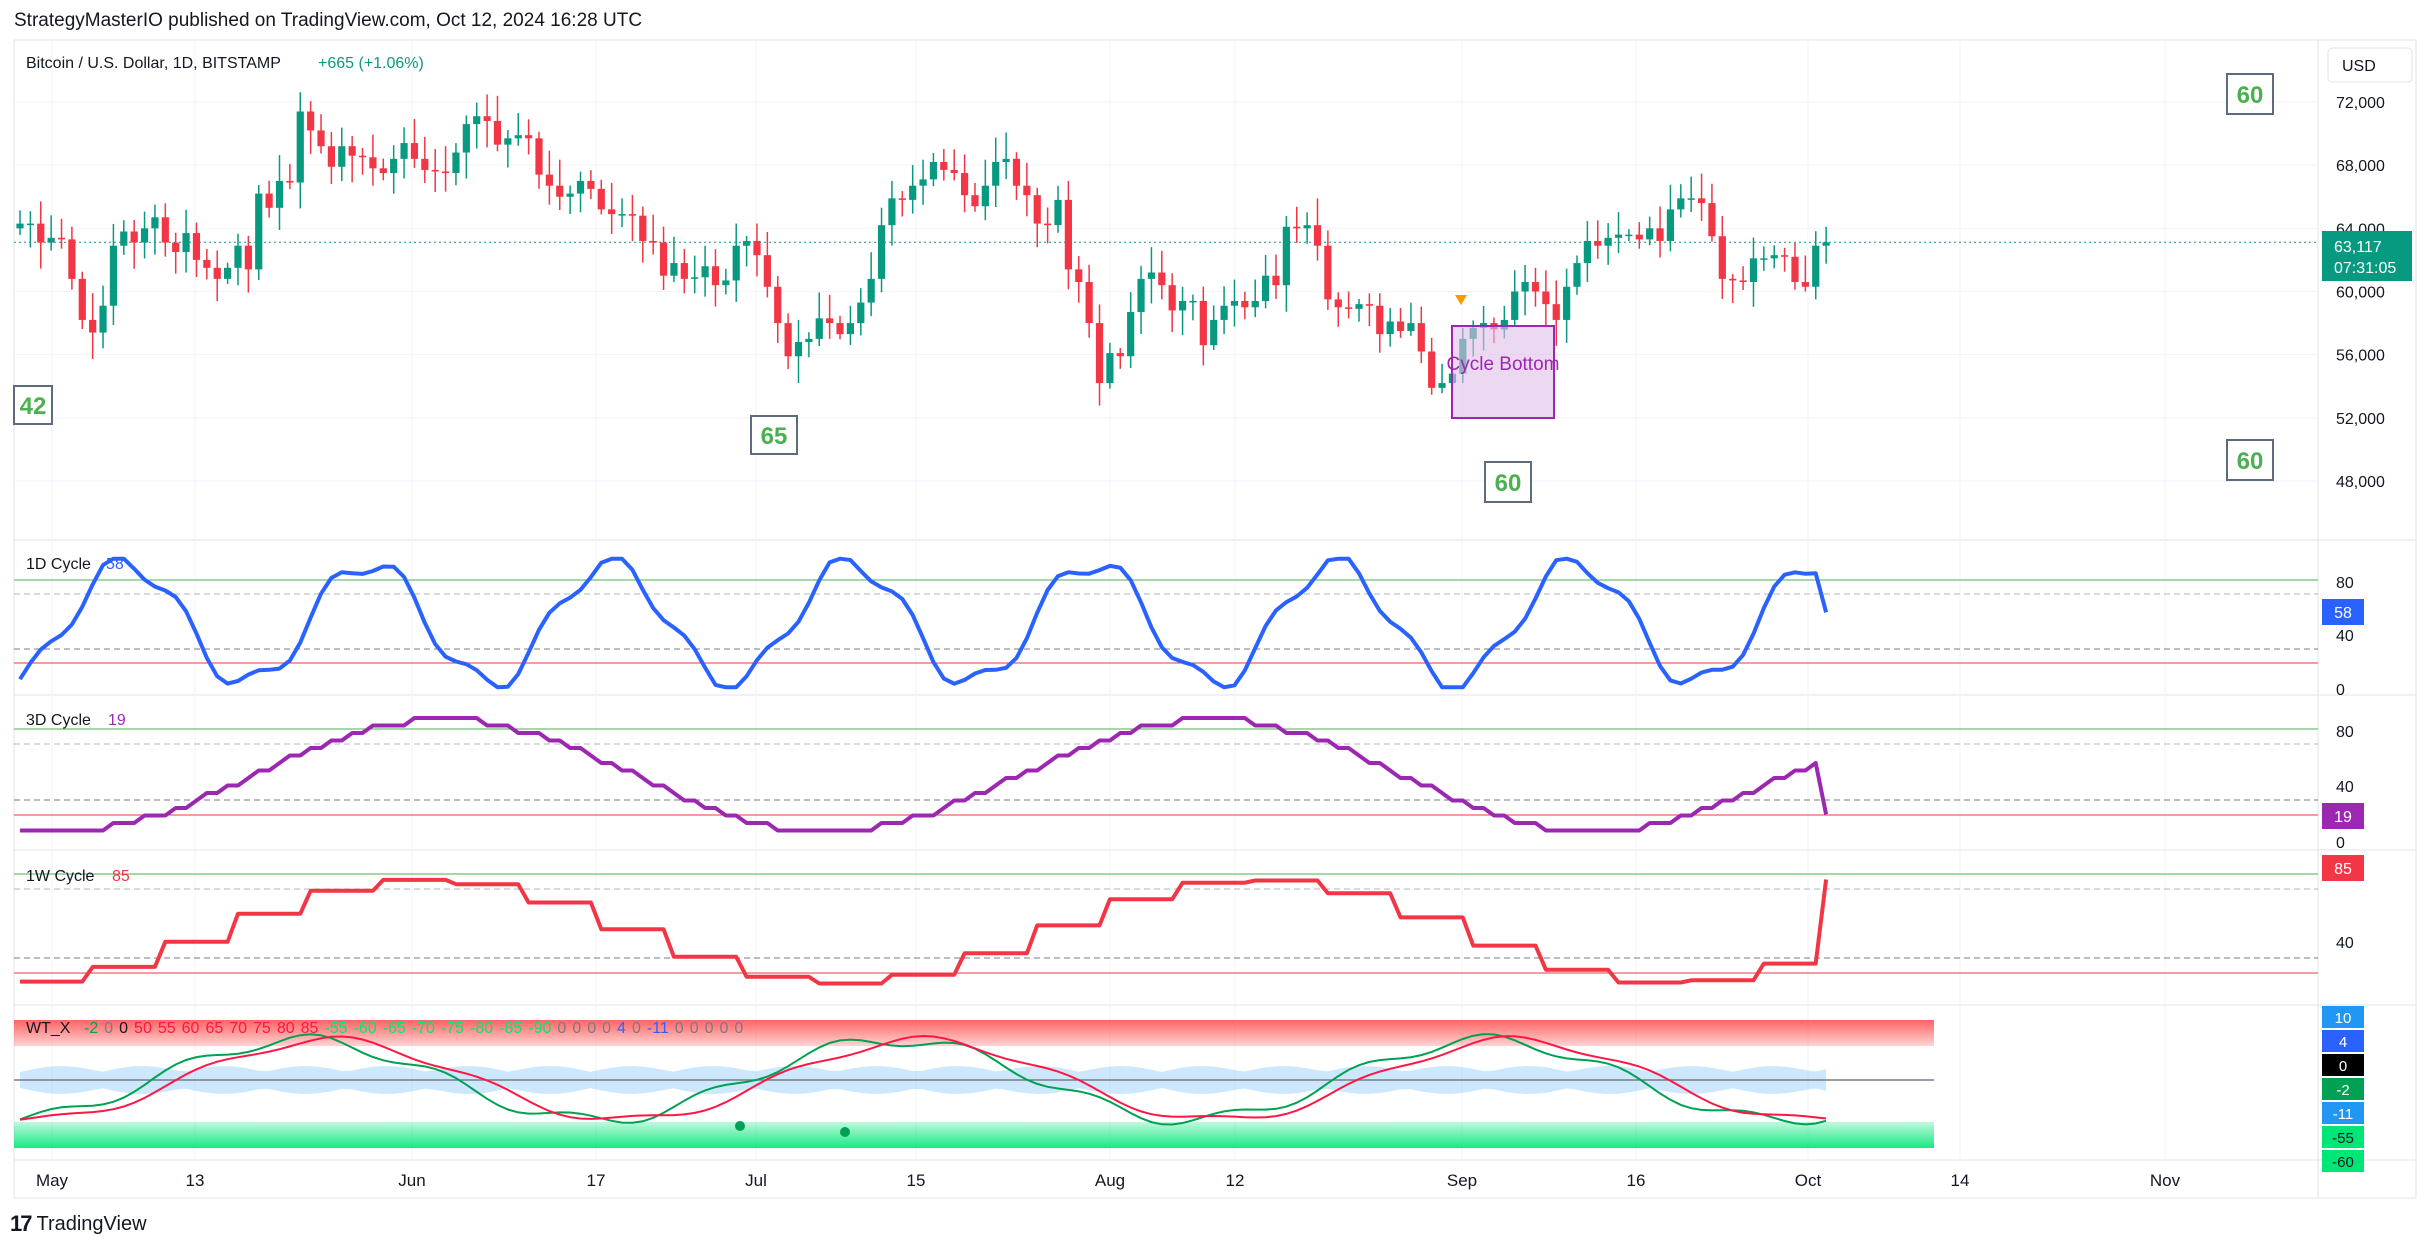 This screenshot has width=2433, height=1253. What do you see at coordinates (2345, 583) in the screenshot?
I see `pane-1d-tick-80: 80` at bounding box center [2345, 583].